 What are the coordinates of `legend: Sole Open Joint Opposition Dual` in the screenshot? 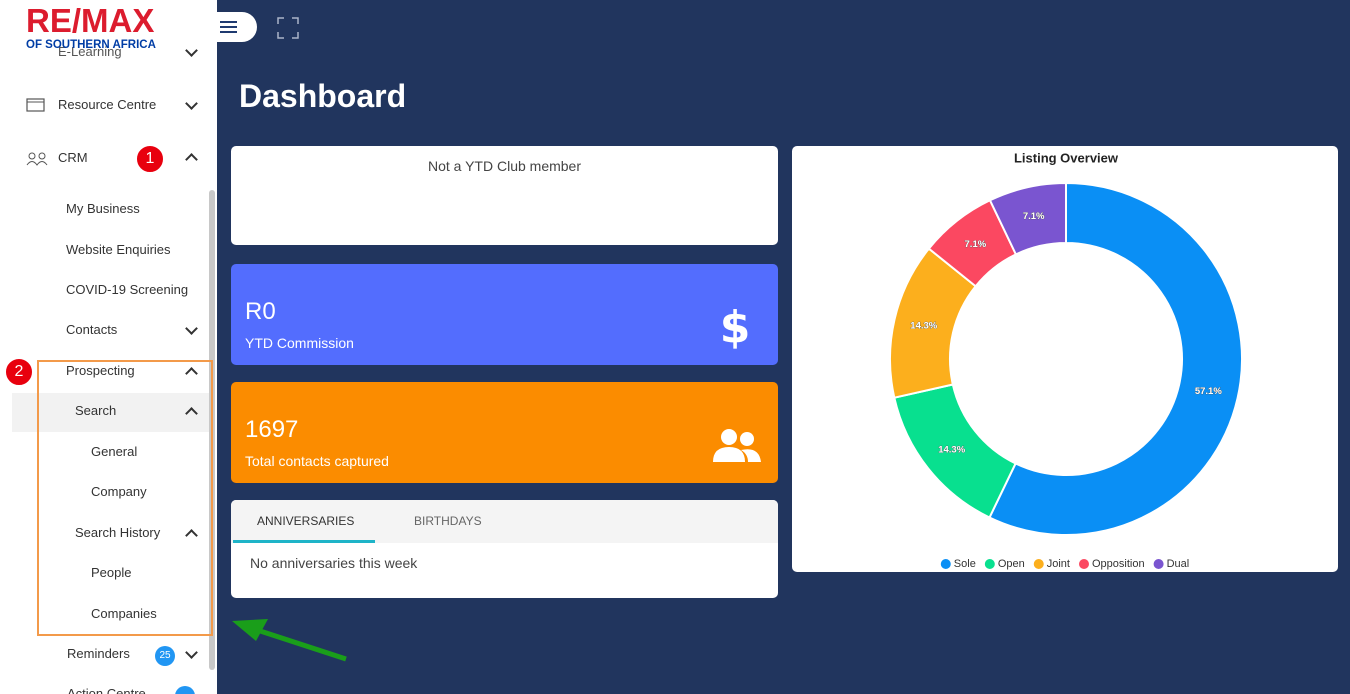 It's located at (1065, 564).